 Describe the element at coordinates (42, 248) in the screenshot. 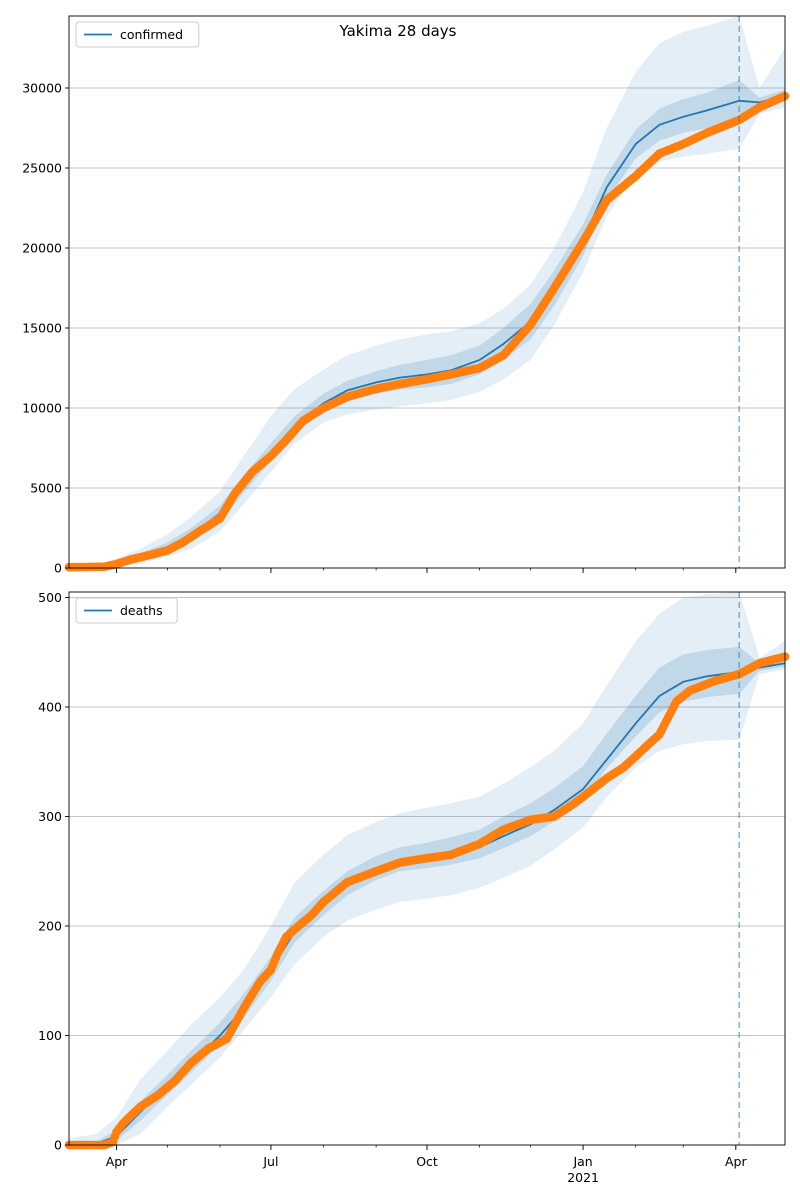

I see `y-tick-label: 20000` at that location.